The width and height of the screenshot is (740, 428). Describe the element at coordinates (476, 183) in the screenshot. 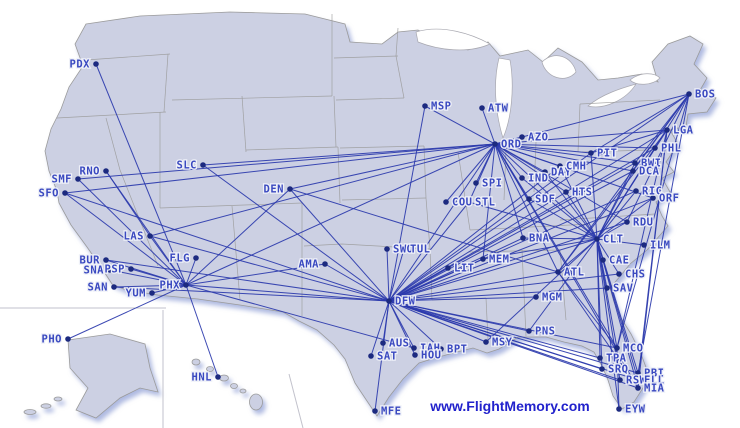

I see `airport-dot-spi` at that location.